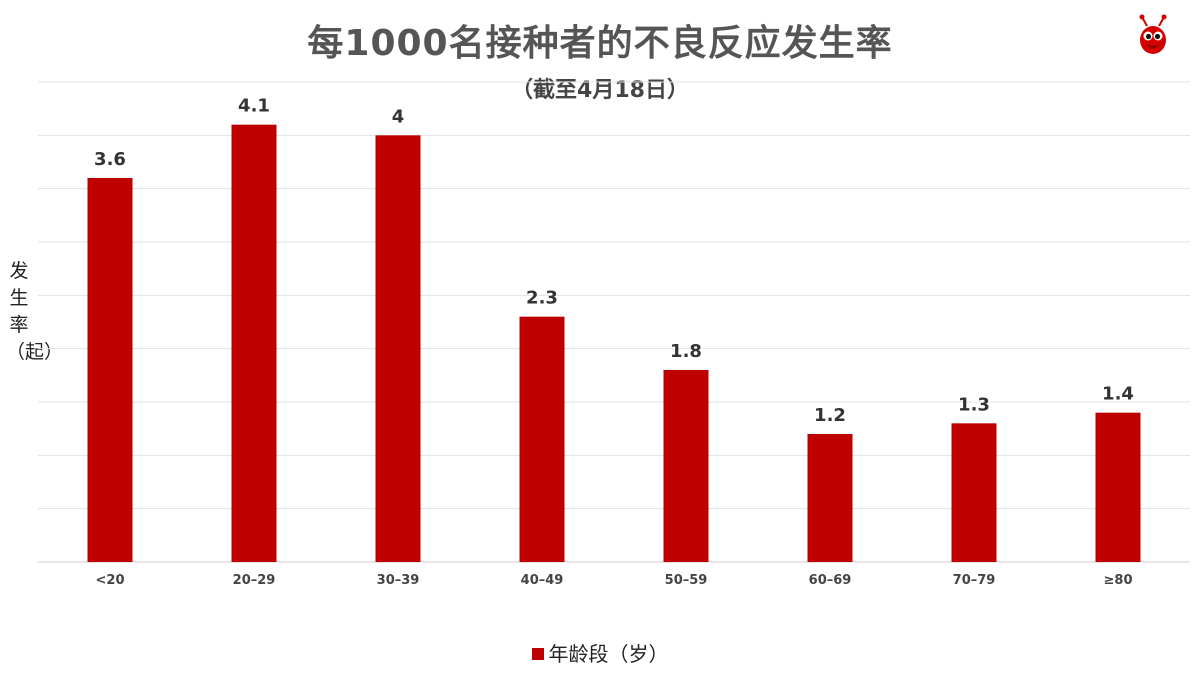 The width and height of the screenshot is (1200, 675). I want to click on x-tick-label: 40–49, so click(542, 580).